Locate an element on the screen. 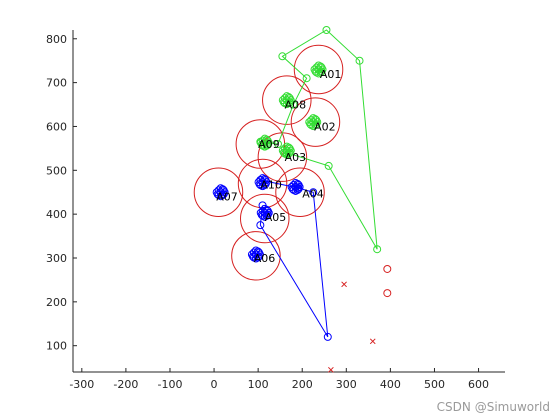 Image resolution: width=560 pixels, height=420 pixels. y-tick-label: 500 is located at coordinates (56, 170).